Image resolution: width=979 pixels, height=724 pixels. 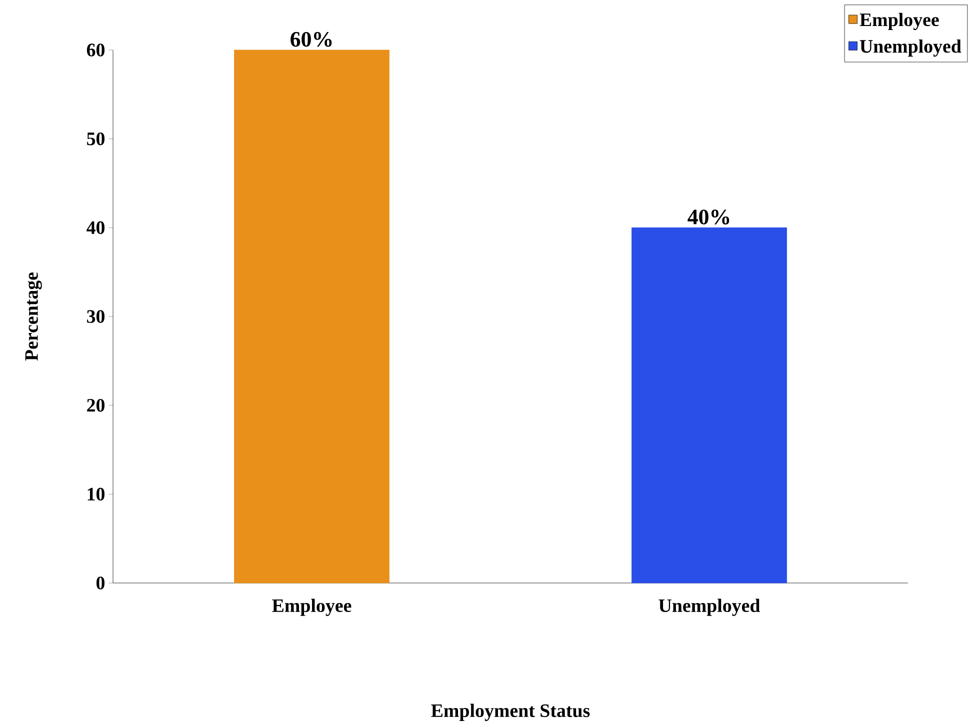 What do you see at coordinates (510, 712) in the screenshot?
I see `x-axis-title: Employment Status` at bounding box center [510, 712].